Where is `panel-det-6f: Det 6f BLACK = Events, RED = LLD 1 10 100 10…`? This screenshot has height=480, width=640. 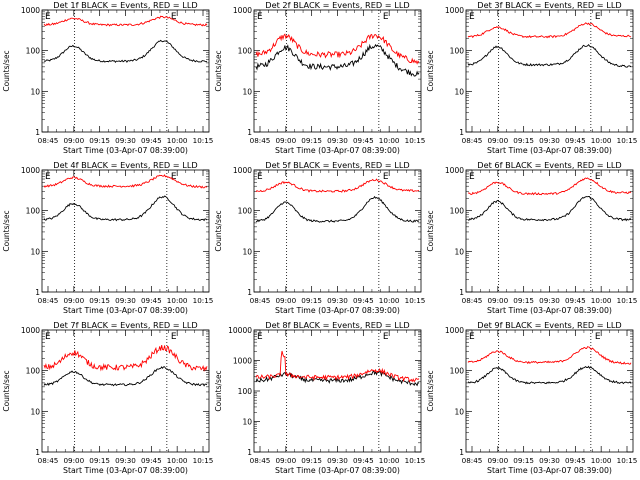 panel-det-6f: Det 6f BLACK = Events, RED = LLD 1 10 100 10… is located at coordinates (531, 237).